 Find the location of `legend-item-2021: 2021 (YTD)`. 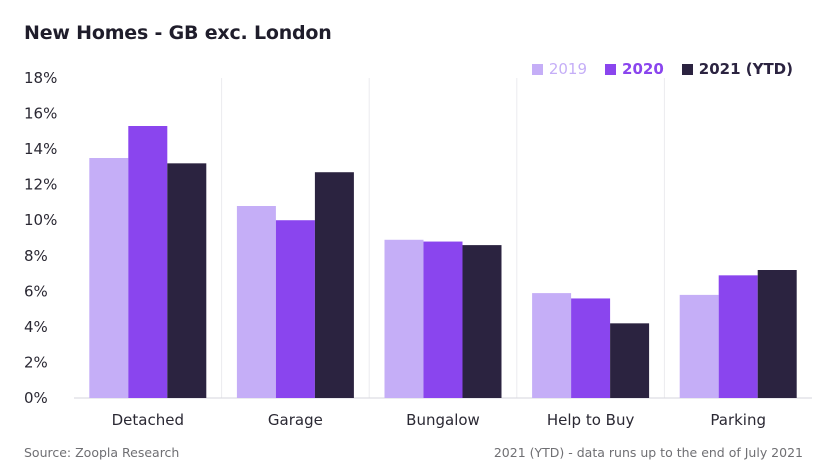

legend-item-2021: 2021 (YTD) is located at coordinates (737, 69).